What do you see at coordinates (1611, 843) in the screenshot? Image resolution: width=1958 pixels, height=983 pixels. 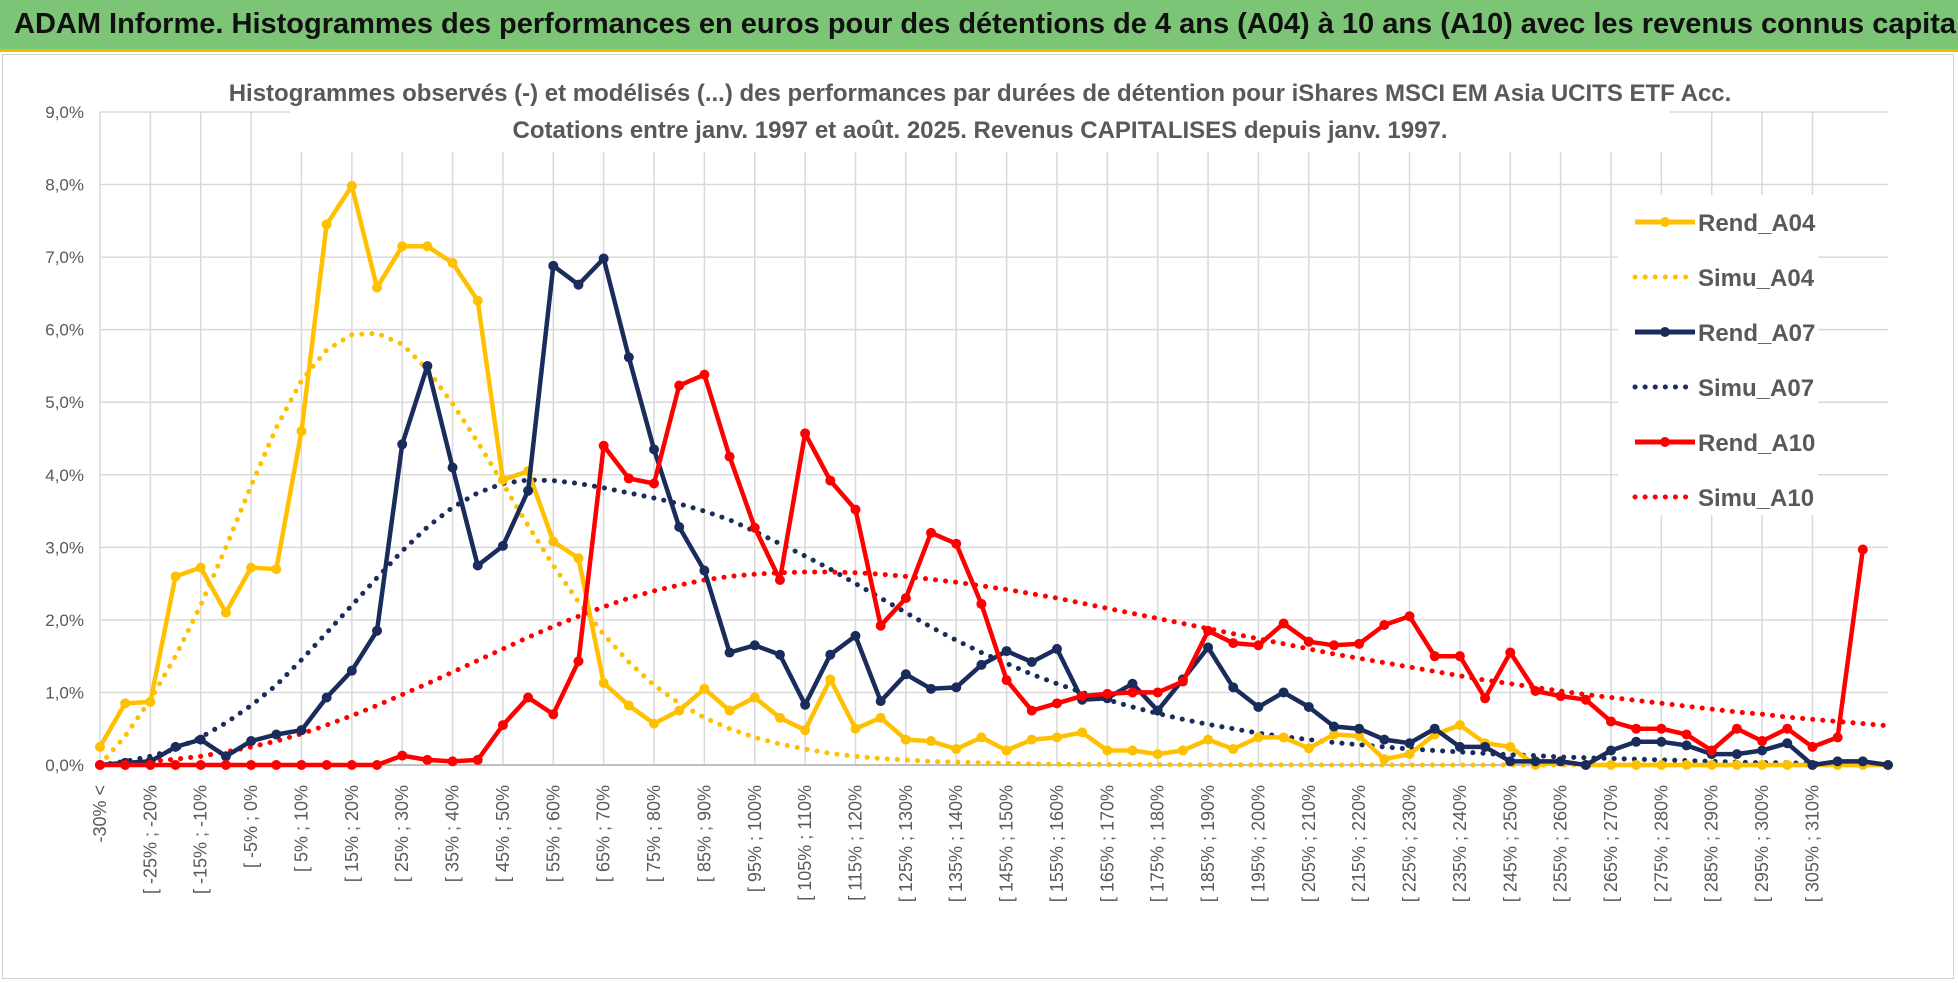 I see `x-tick-label: [ 265% ; 270%` at bounding box center [1611, 843].